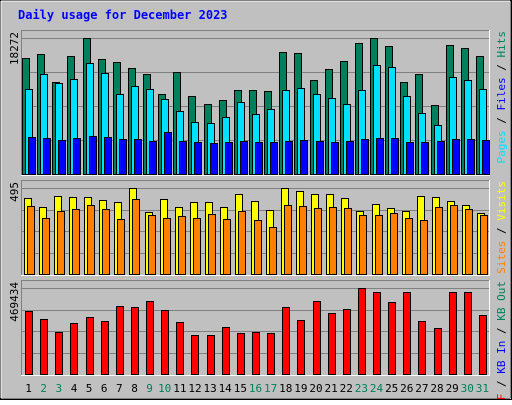  What do you see at coordinates (501, 227) in the screenshot?
I see `legend-visits-sites: Sites / Visits` at bounding box center [501, 227].